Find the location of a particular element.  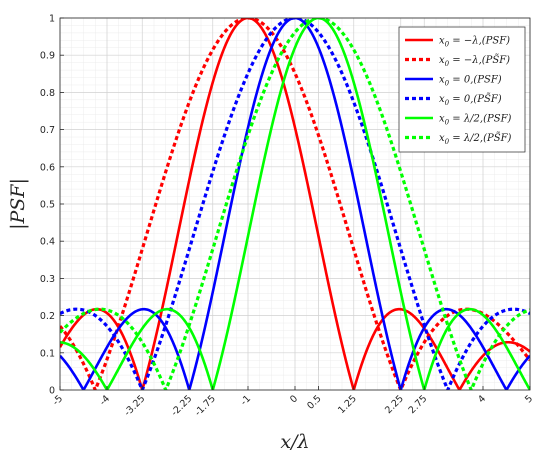

legend-box is located at coordinates (462, 89).